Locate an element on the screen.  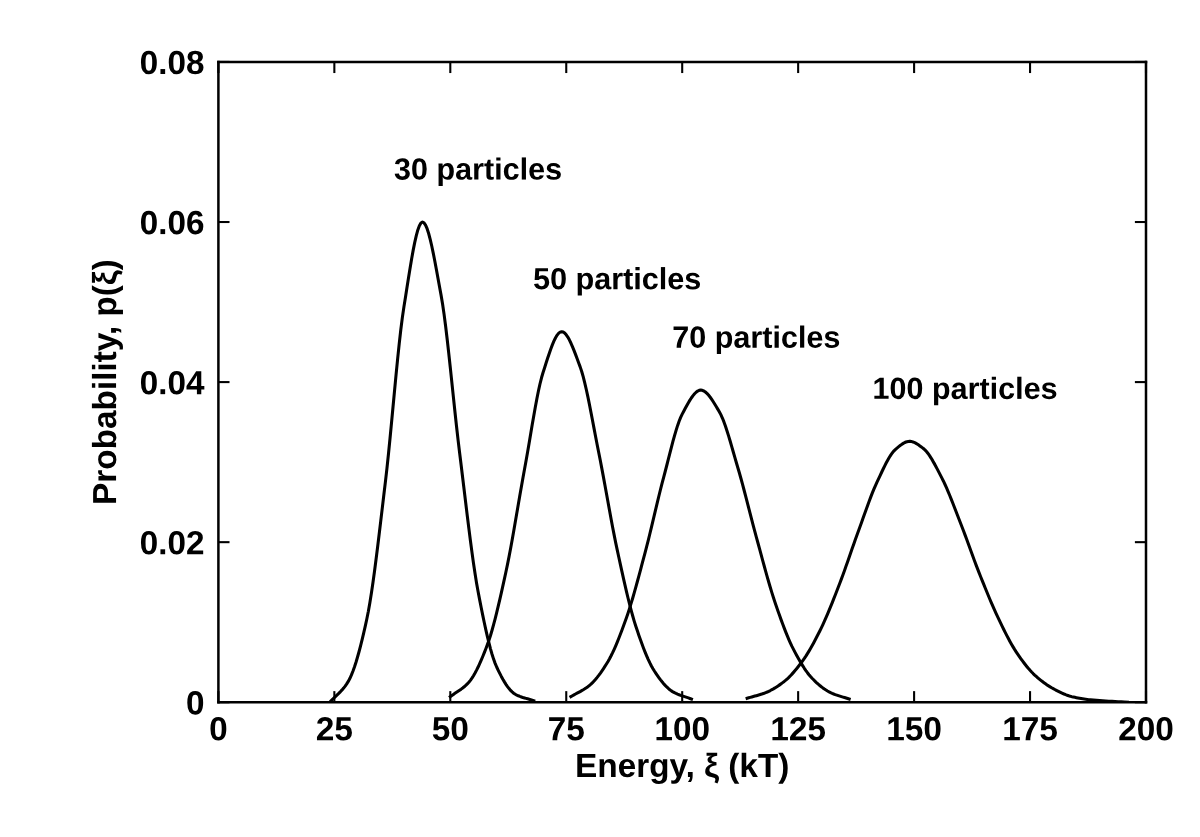
x-tick-label: 150 is located at coordinates (914, 729).